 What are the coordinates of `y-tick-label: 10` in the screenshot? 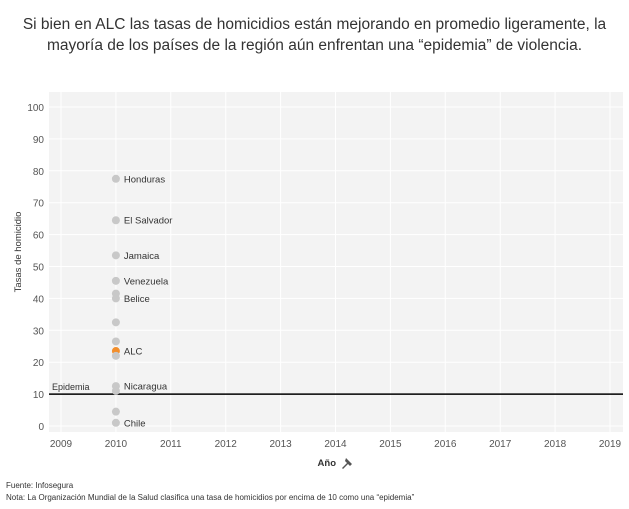 It's located at (39, 395).